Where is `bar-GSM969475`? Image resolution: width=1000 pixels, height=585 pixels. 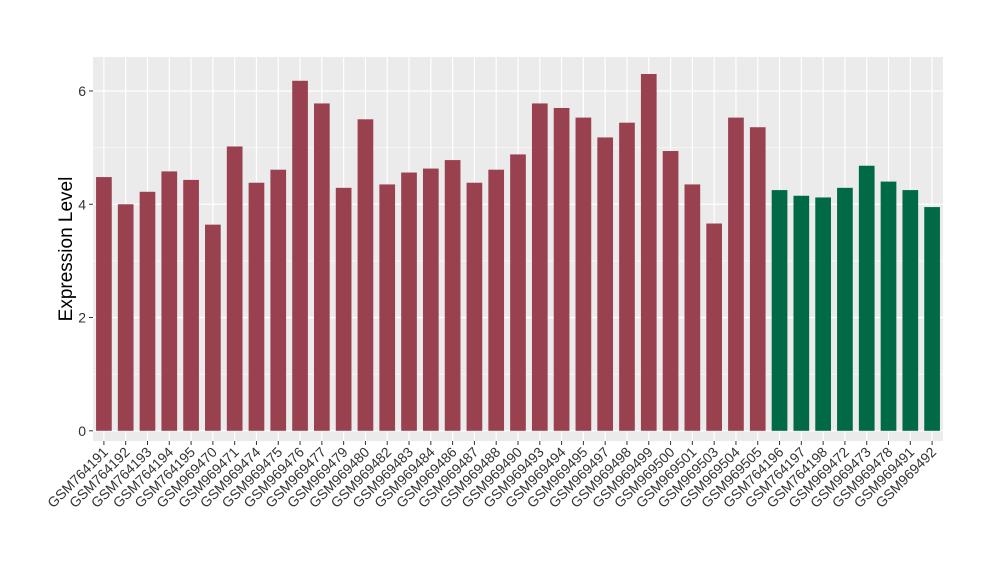 bar-GSM969475 is located at coordinates (278, 300).